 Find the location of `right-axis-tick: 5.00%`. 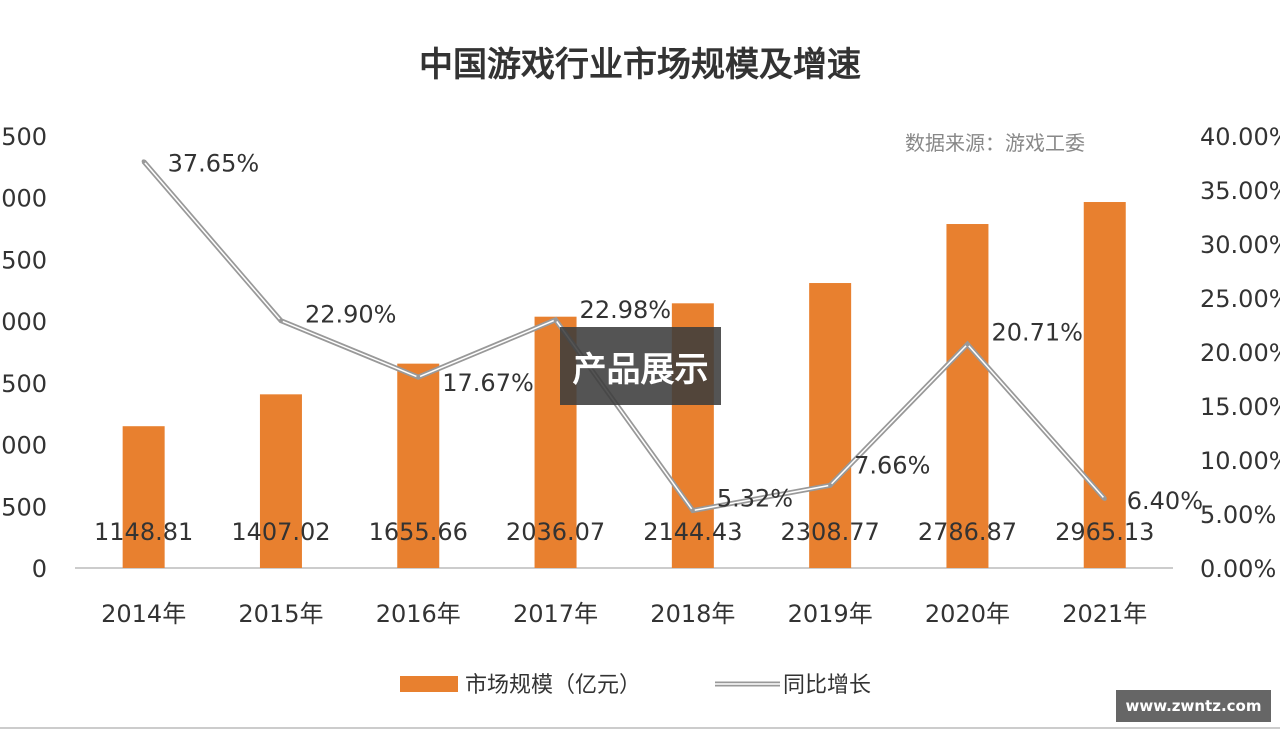

right-axis-tick: 5.00% is located at coordinates (1238, 515).